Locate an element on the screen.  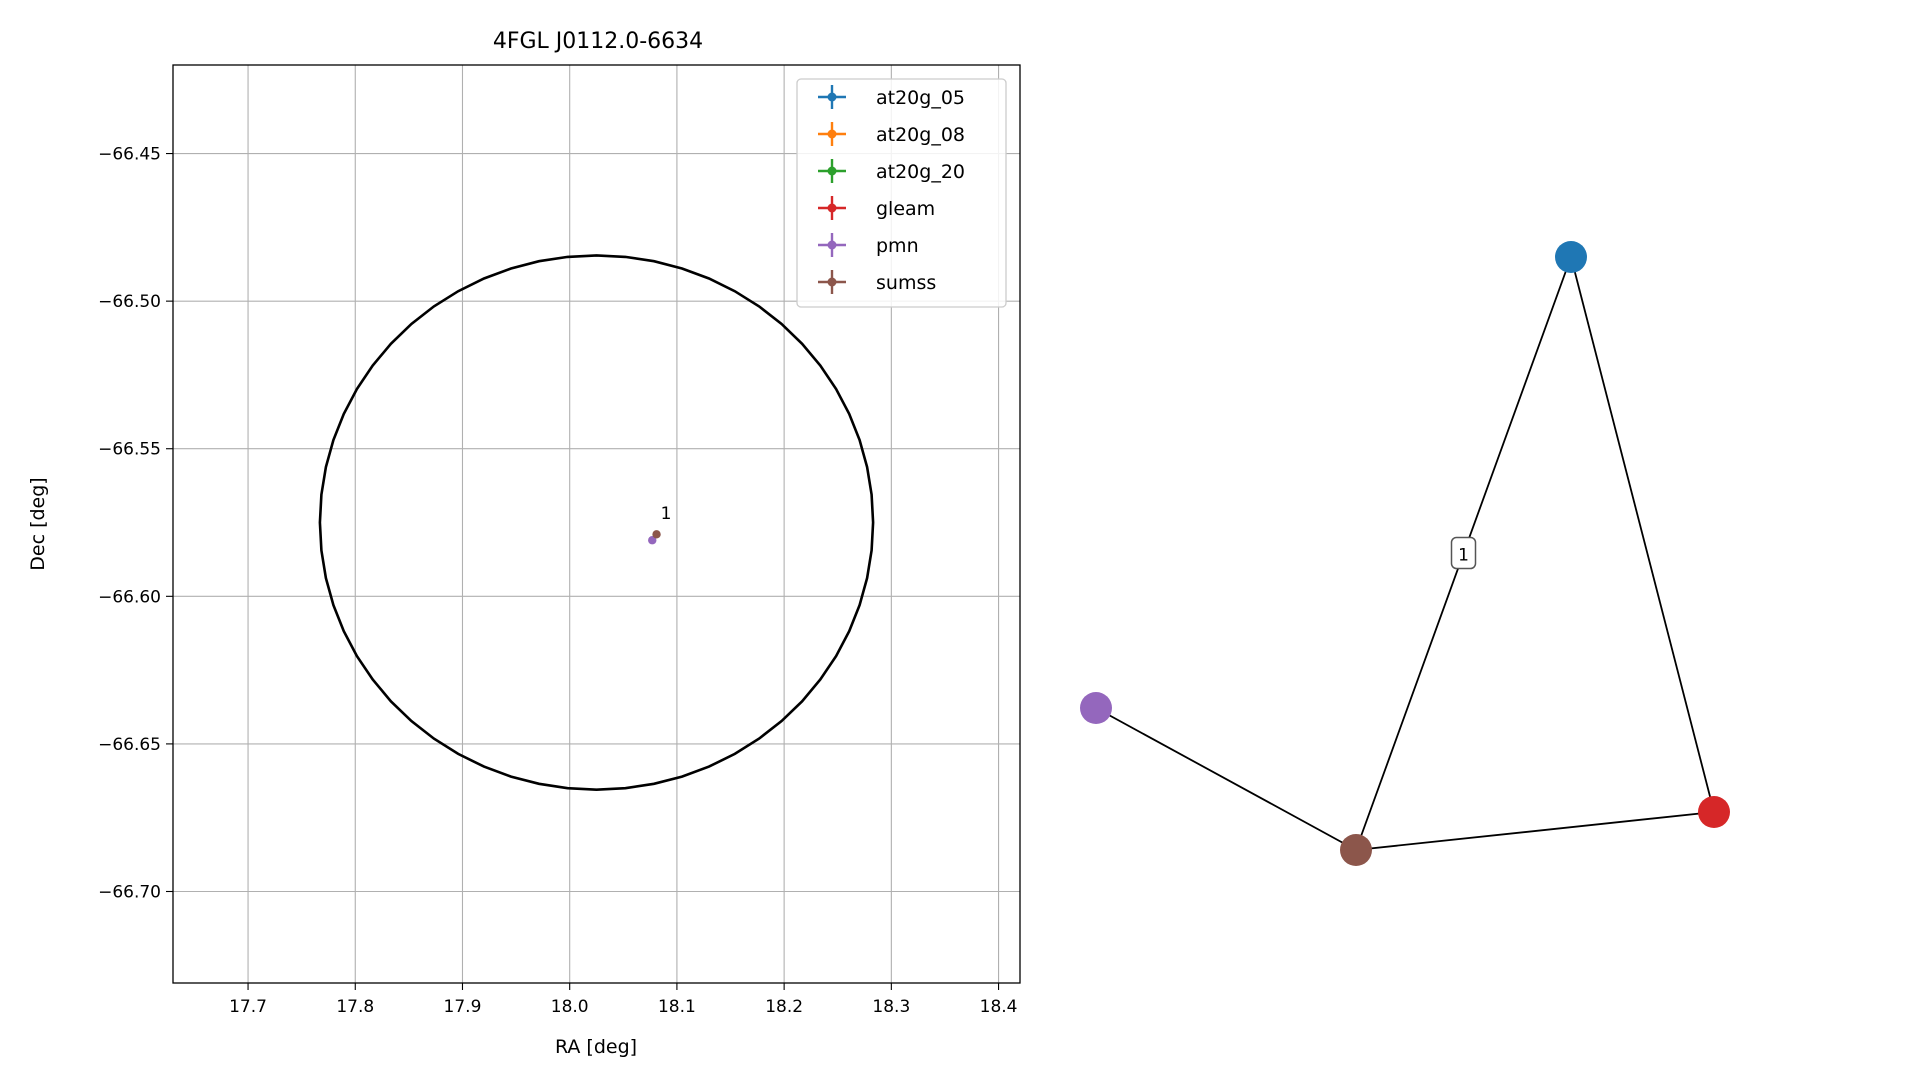
error-ellipse is located at coordinates (596, 523).